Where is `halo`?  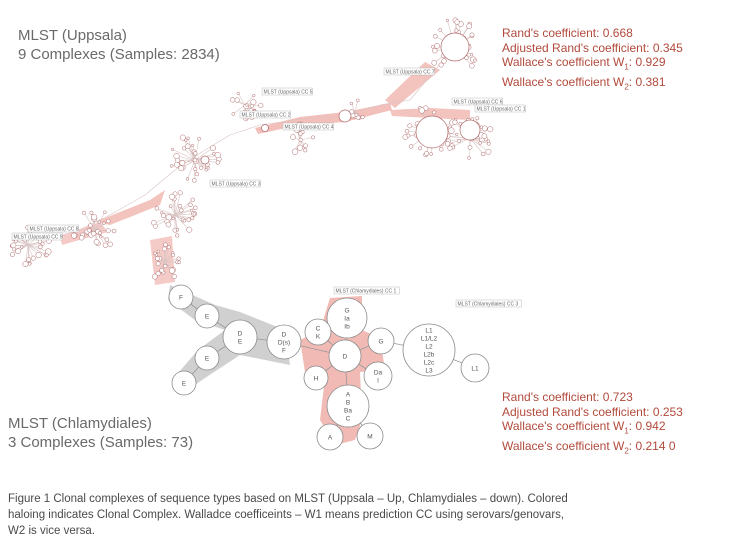 halo is located at coordinates (130, 207).